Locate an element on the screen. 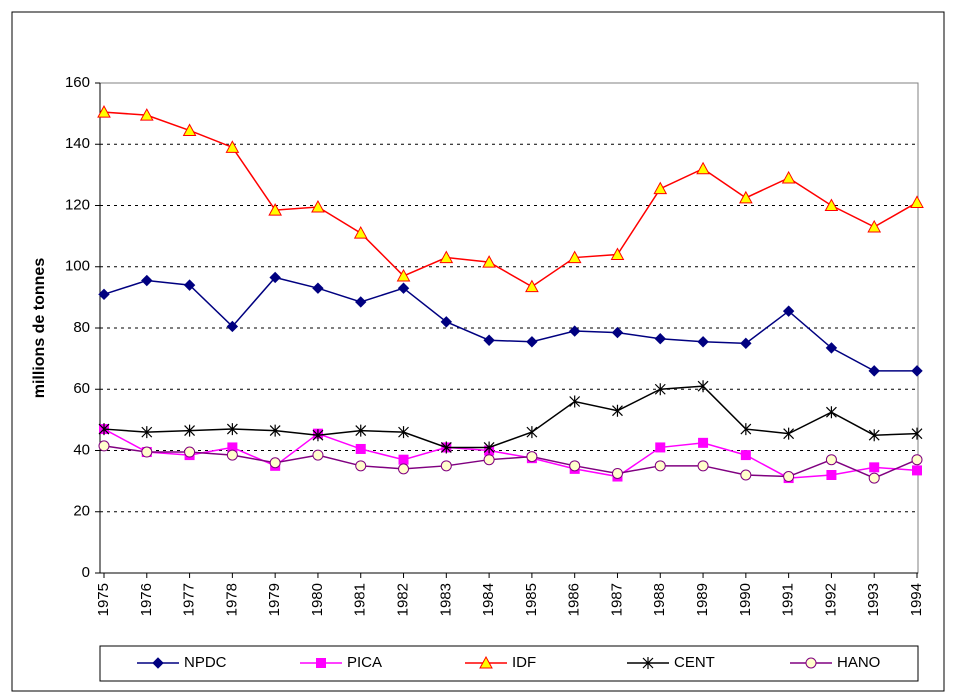  x-tick-label: 1994 is located at coordinates (916, 599).